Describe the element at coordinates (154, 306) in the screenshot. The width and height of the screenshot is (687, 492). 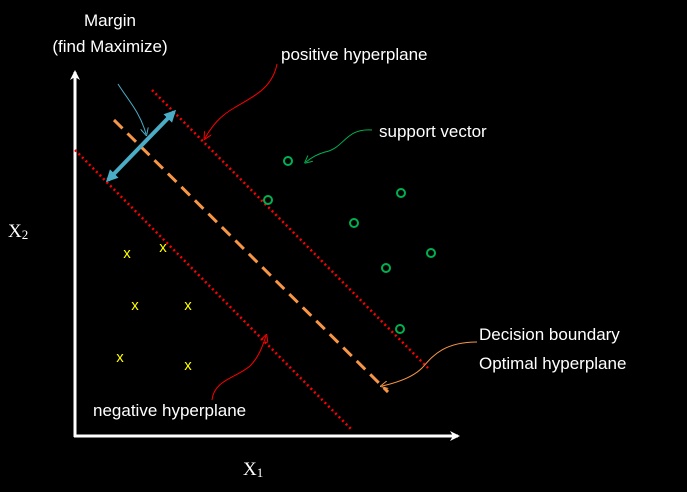
I see `negative-points: x x x x x x` at that location.